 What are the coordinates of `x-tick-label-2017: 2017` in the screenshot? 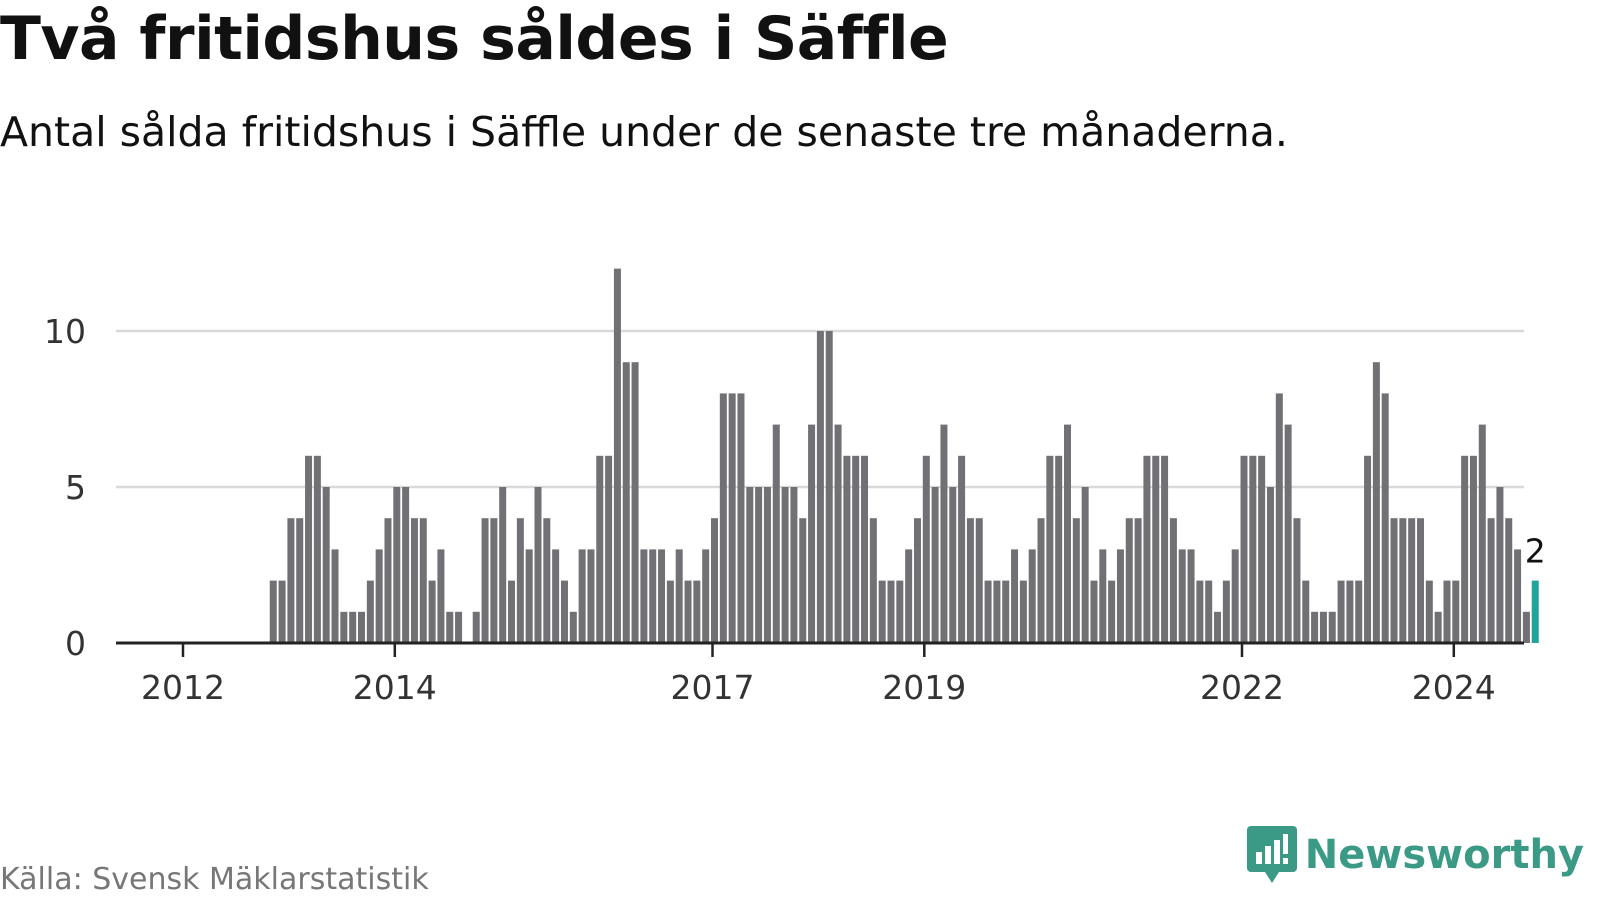 It's located at (713, 687).